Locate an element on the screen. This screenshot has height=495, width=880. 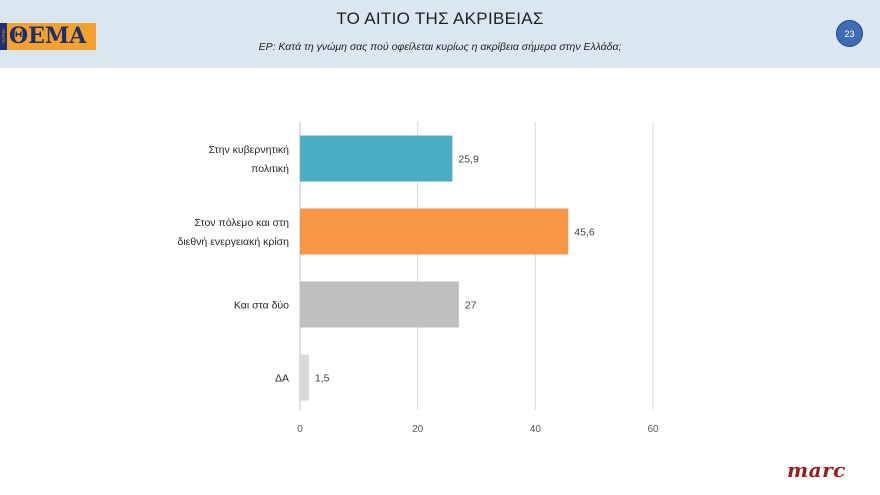
data-label: 1,5 is located at coordinates (322, 379).